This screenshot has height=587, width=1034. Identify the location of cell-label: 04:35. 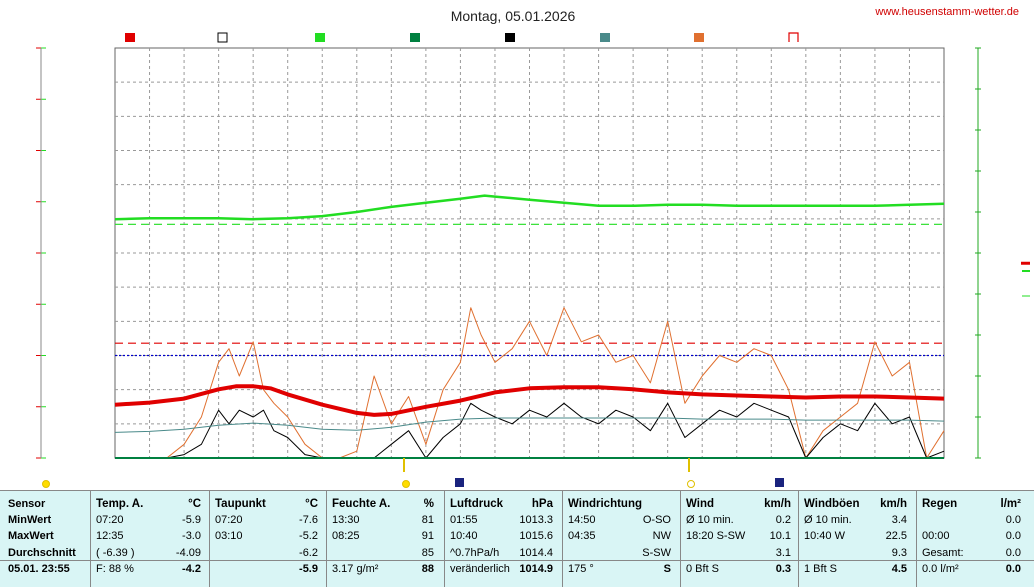
(582, 536).